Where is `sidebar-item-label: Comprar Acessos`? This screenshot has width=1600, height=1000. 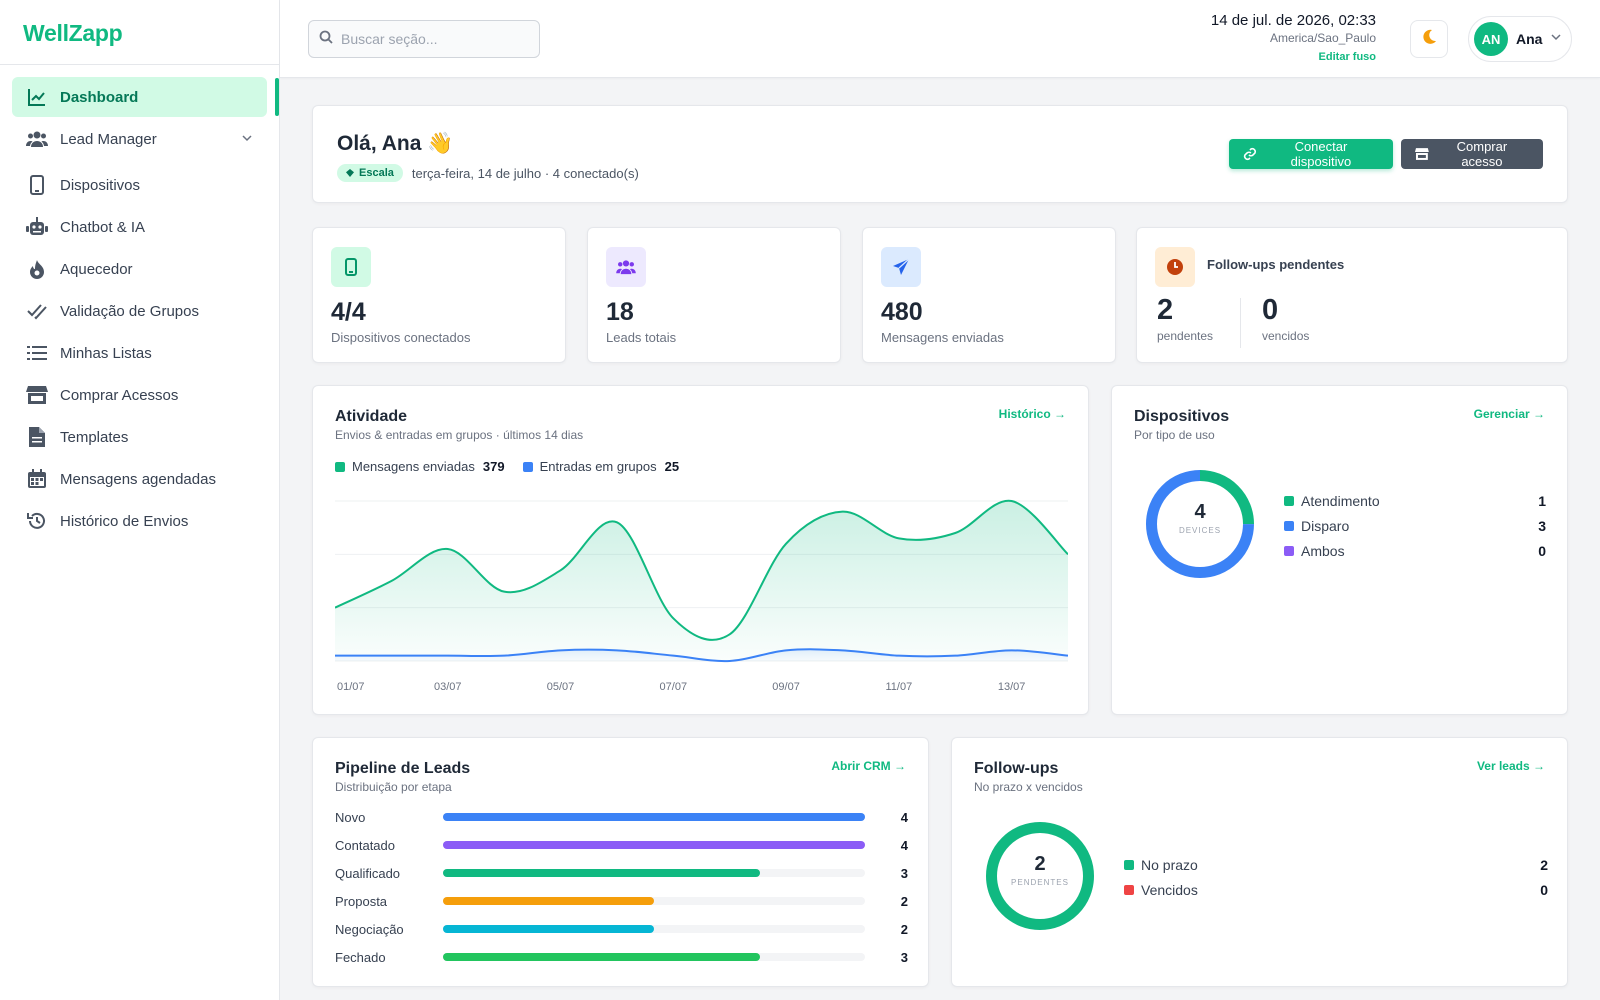
sidebar-item-label: Comprar Acessos is located at coordinates (119, 395).